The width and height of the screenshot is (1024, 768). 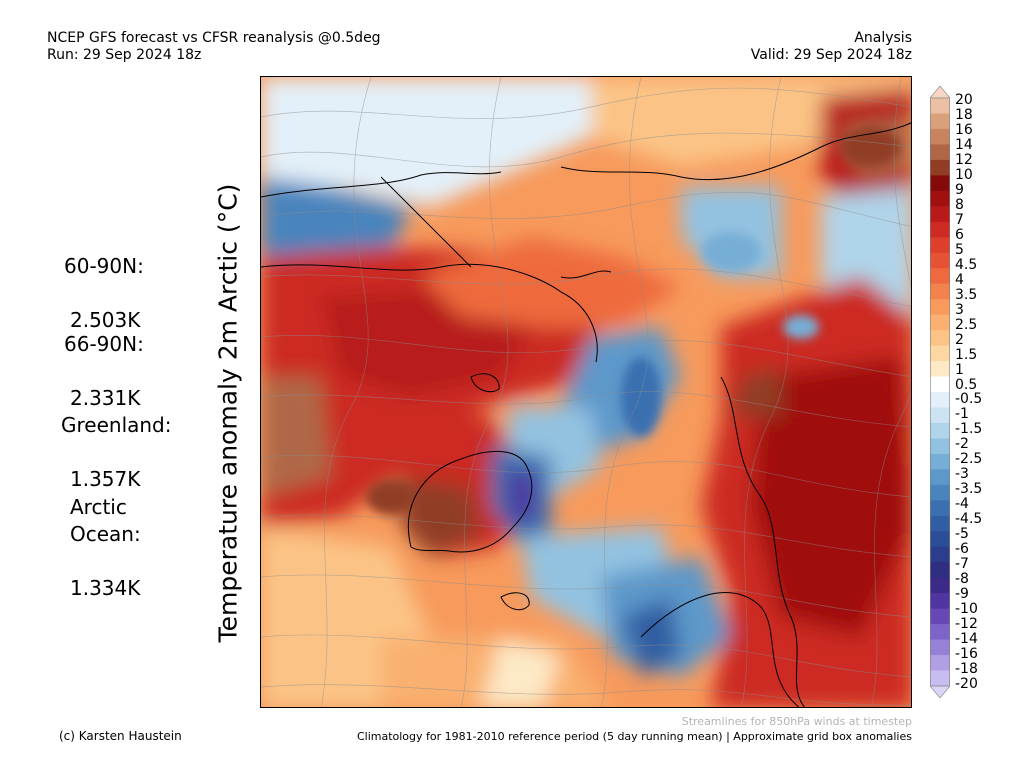 What do you see at coordinates (966, 264) in the screenshot?
I see `colorbar-tick-label: 4.5` at bounding box center [966, 264].